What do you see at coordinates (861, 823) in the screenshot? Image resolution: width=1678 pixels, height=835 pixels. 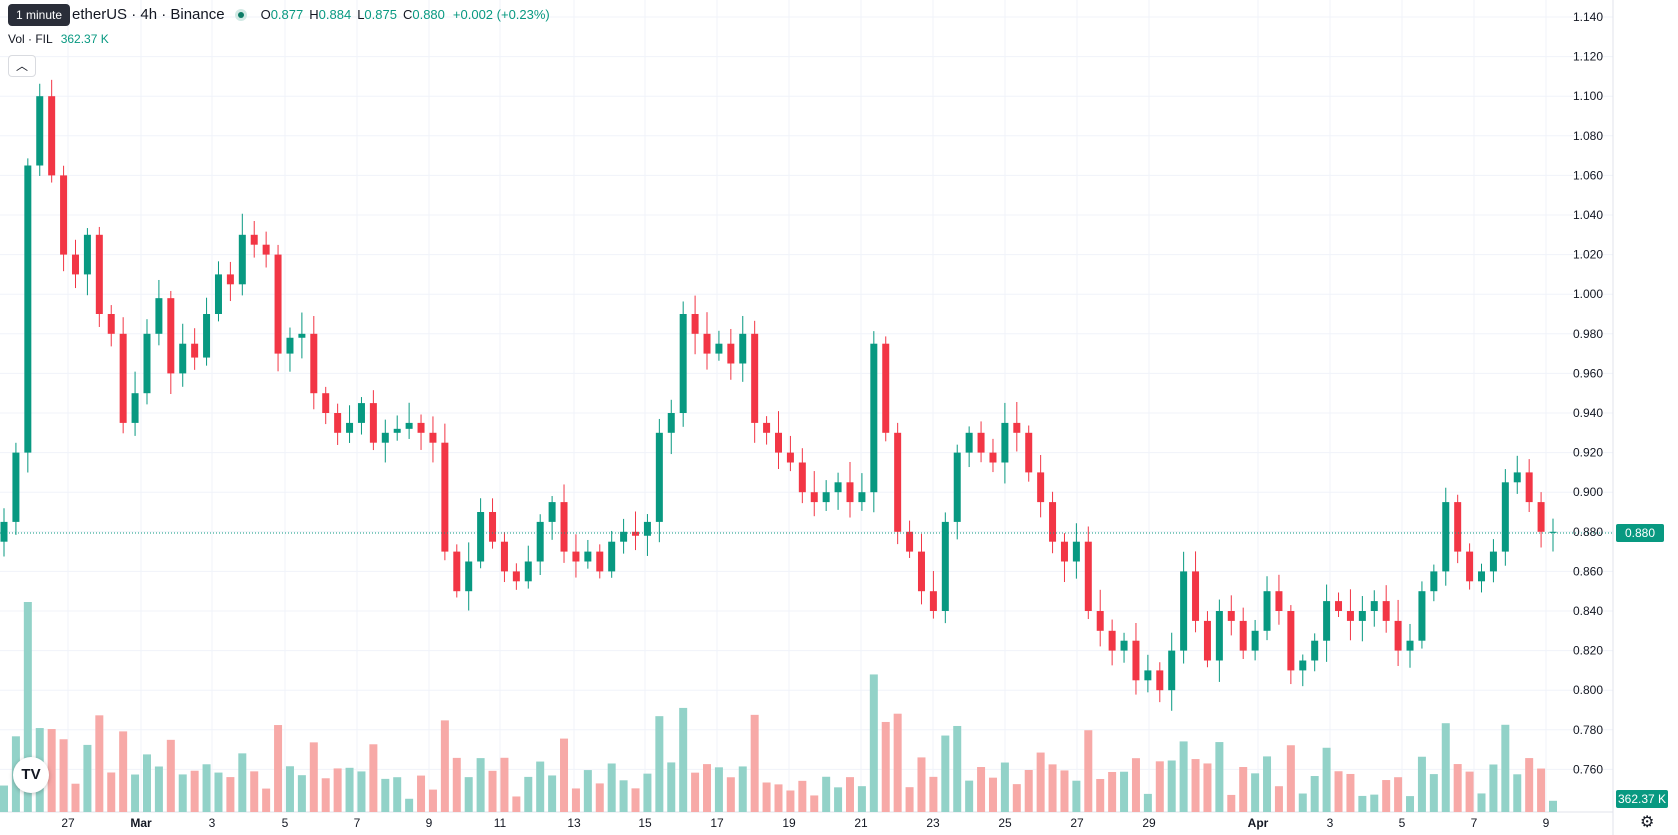 I see `time-tick-label: 21` at bounding box center [861, 823].